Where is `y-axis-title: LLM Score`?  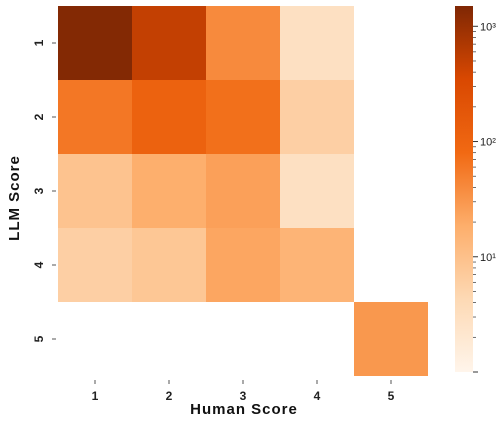
y-axis-title: LLM Score is located at coordinates (14, 198).